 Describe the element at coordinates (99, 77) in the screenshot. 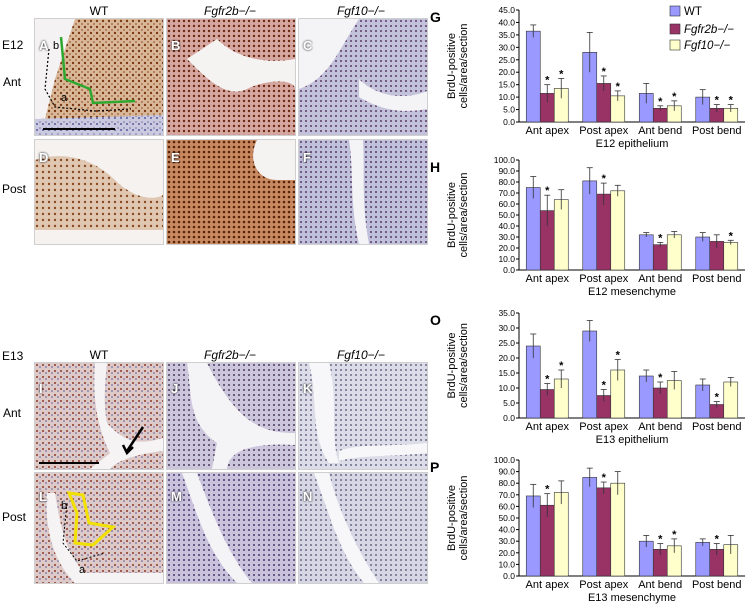

I see `tissue-image-a: b a` at that location.